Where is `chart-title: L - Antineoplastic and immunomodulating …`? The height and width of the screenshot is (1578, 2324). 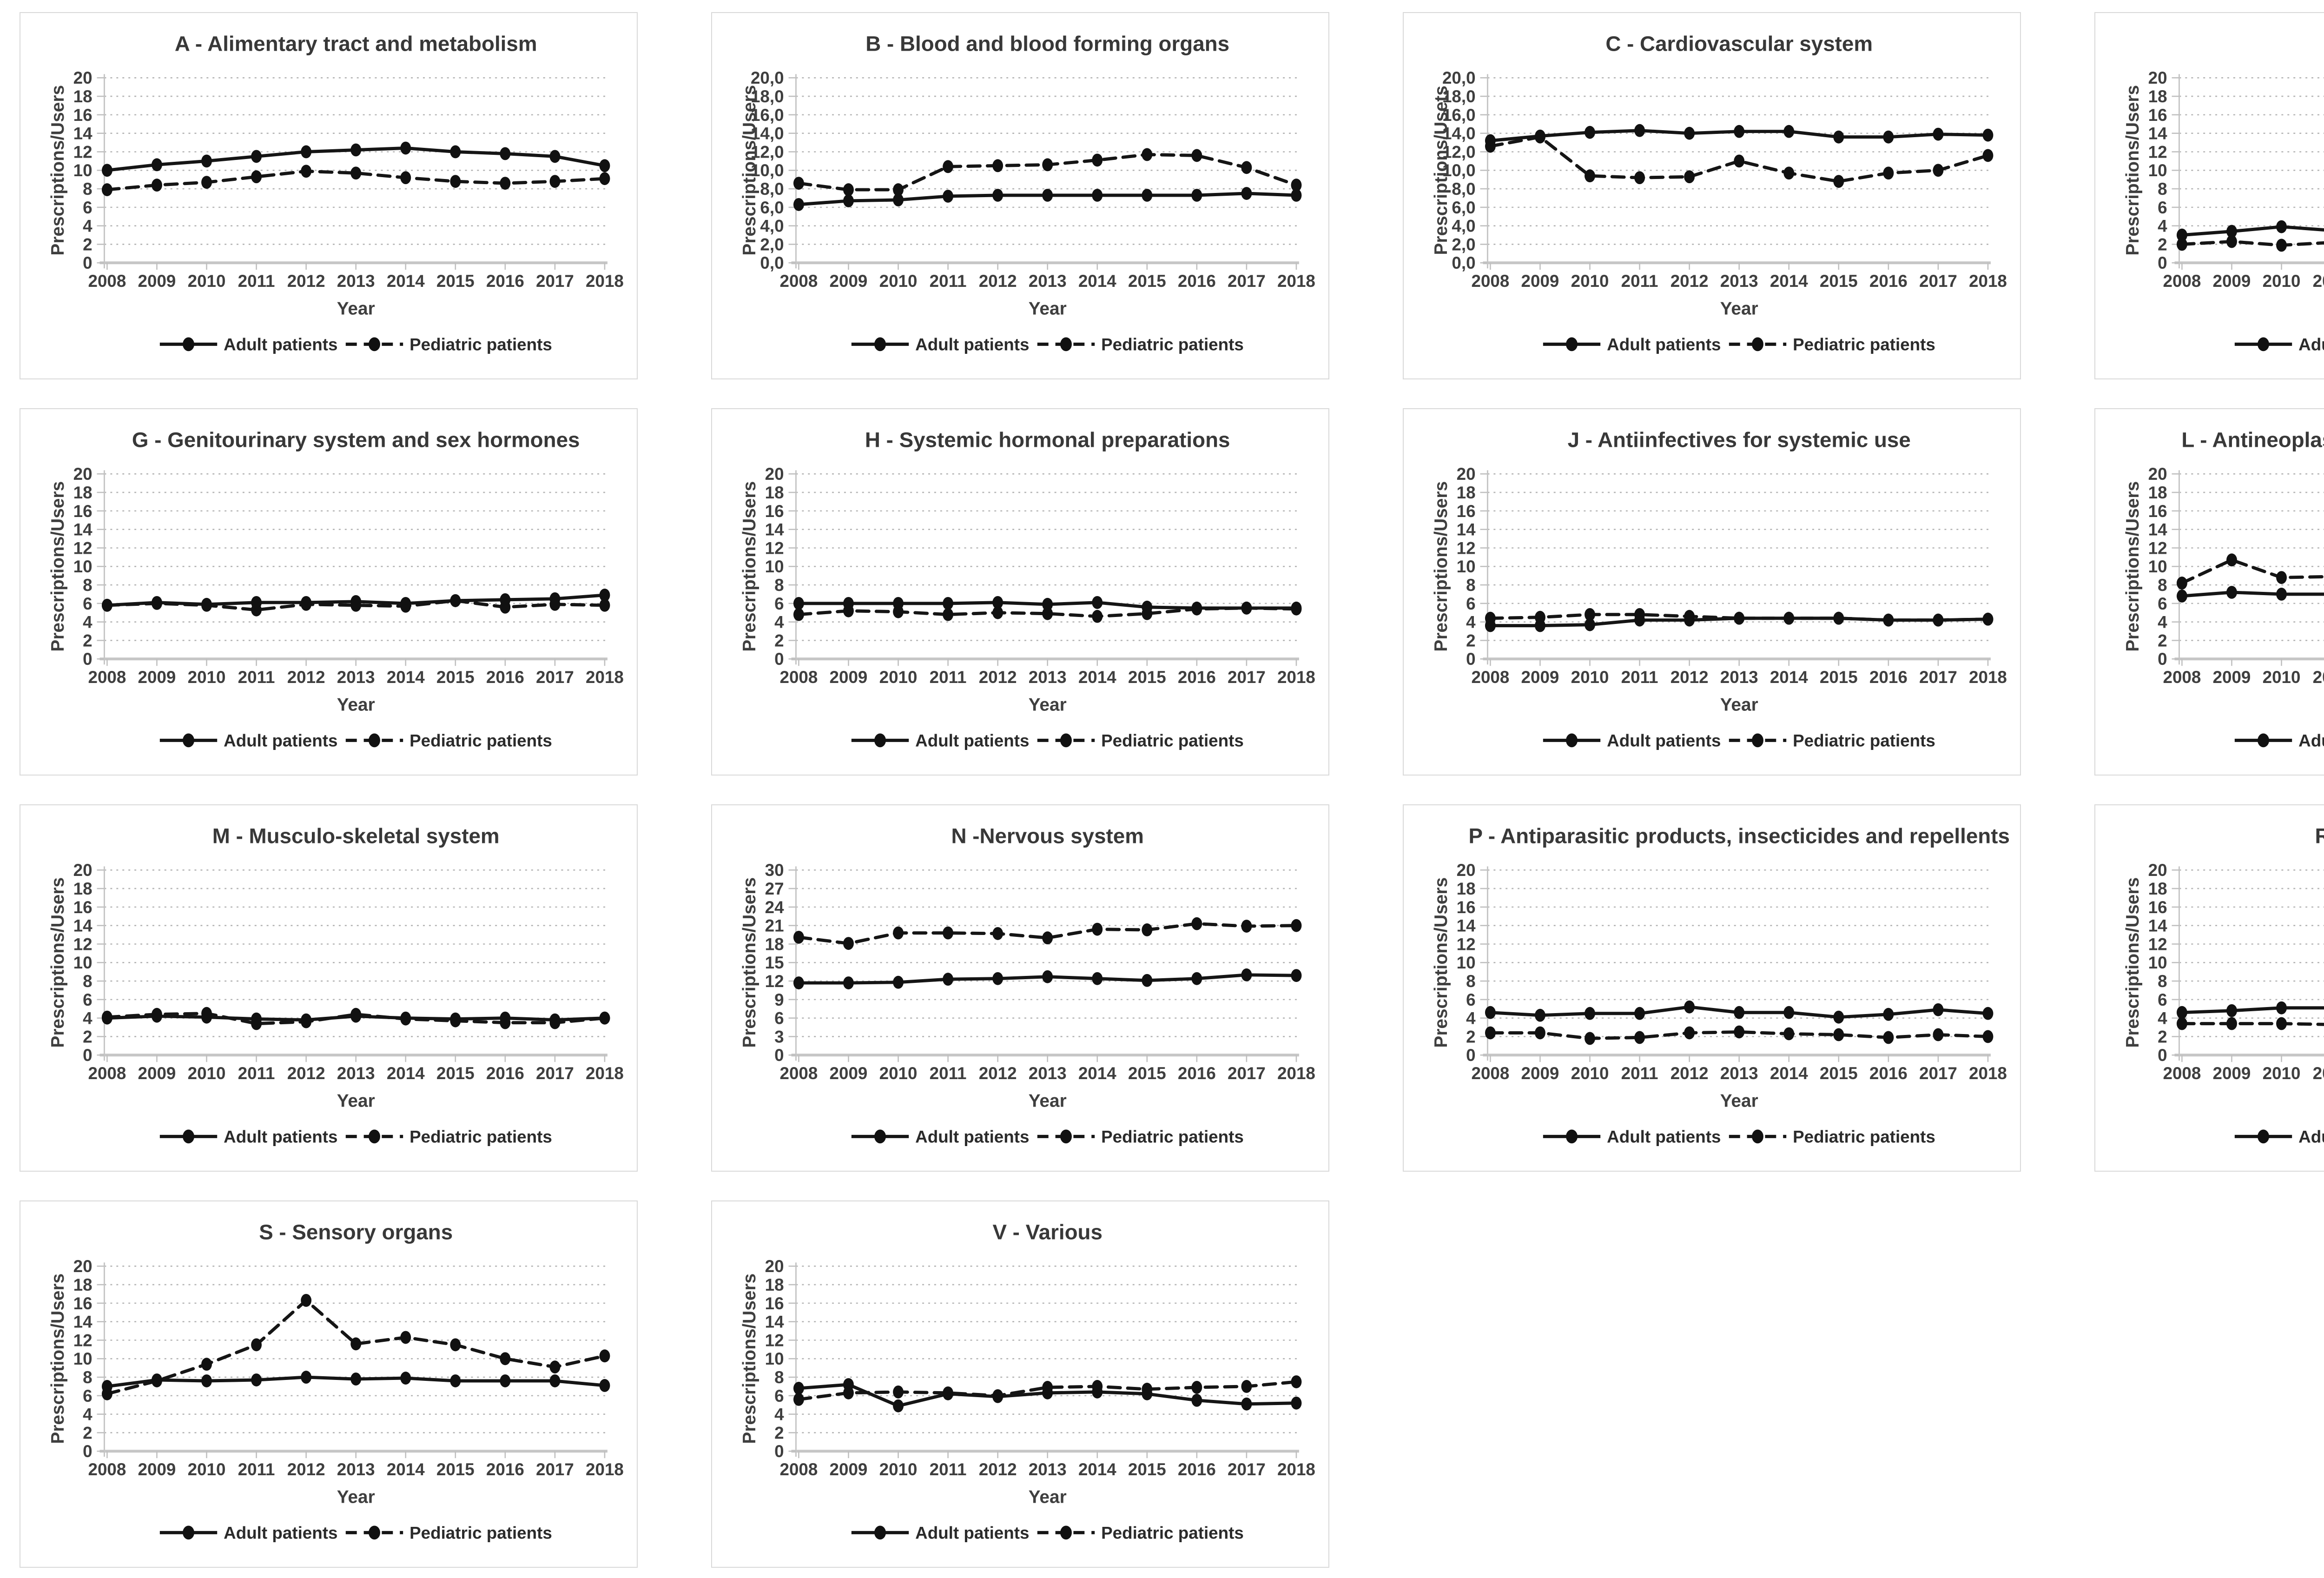
chart-title: L - Antineoplastic and immunomodulating … is located at coordinates (2252, 440).